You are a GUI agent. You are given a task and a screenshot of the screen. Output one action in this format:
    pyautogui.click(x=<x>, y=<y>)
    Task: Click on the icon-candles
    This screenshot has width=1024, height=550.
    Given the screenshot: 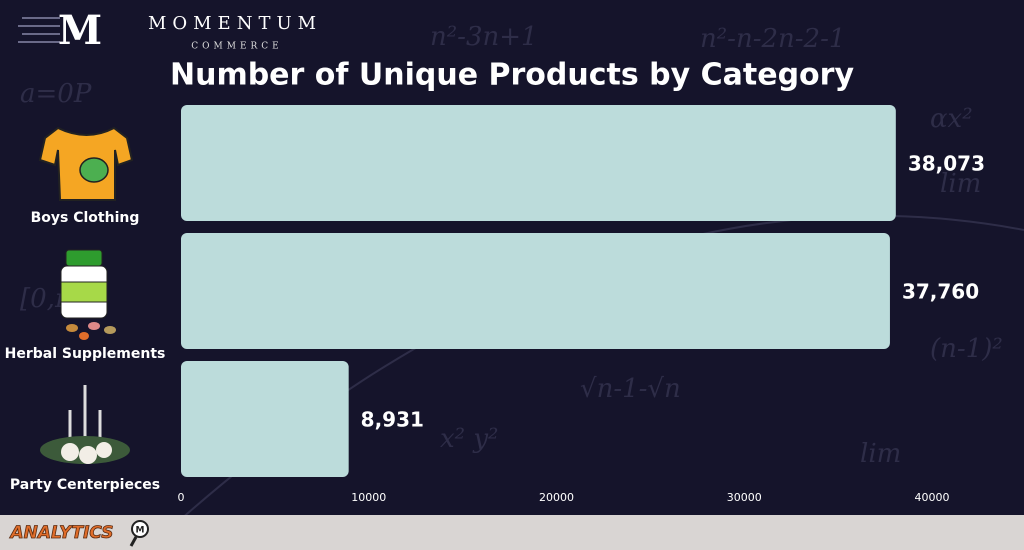 What is the action you would take?
    pyautogui.click(x=85, y=424)
    